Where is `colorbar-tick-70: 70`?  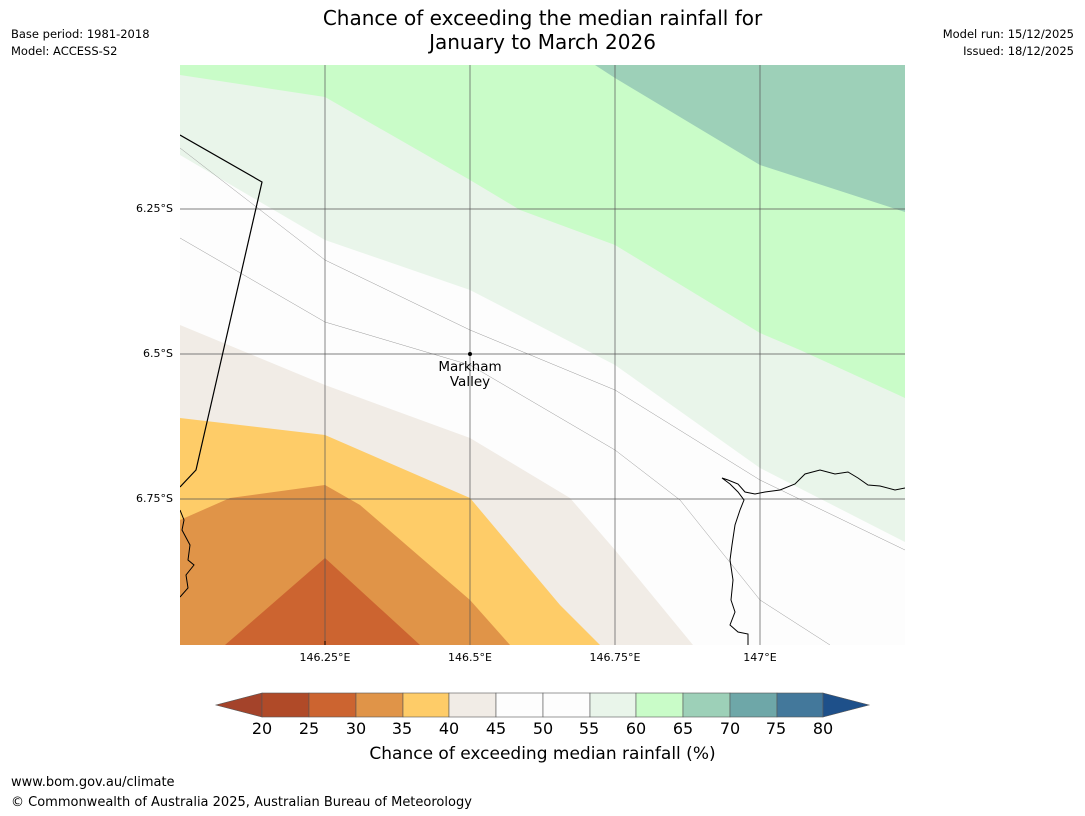
colorbar-tick-70: 70 is located at coordinates (730, 728).